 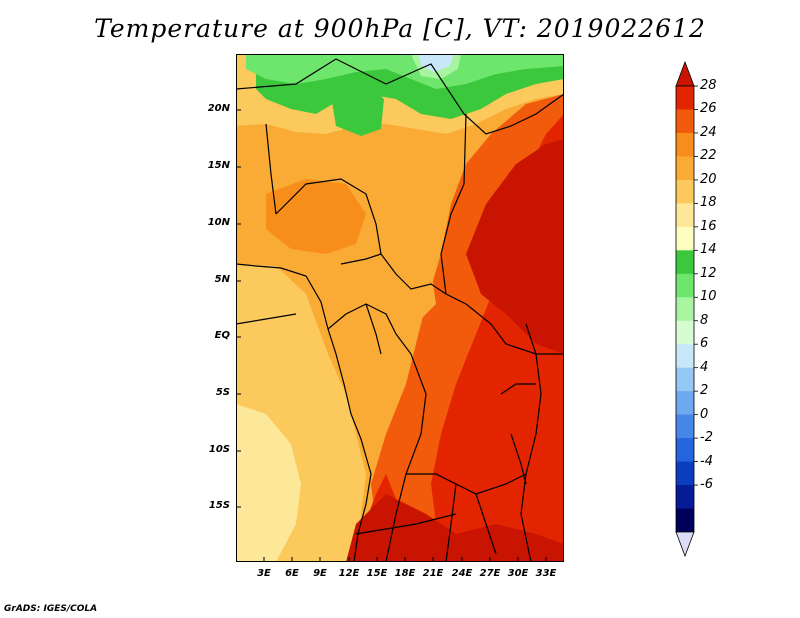 I want to click on lon-label: 27E, so click(x=490, y=573).